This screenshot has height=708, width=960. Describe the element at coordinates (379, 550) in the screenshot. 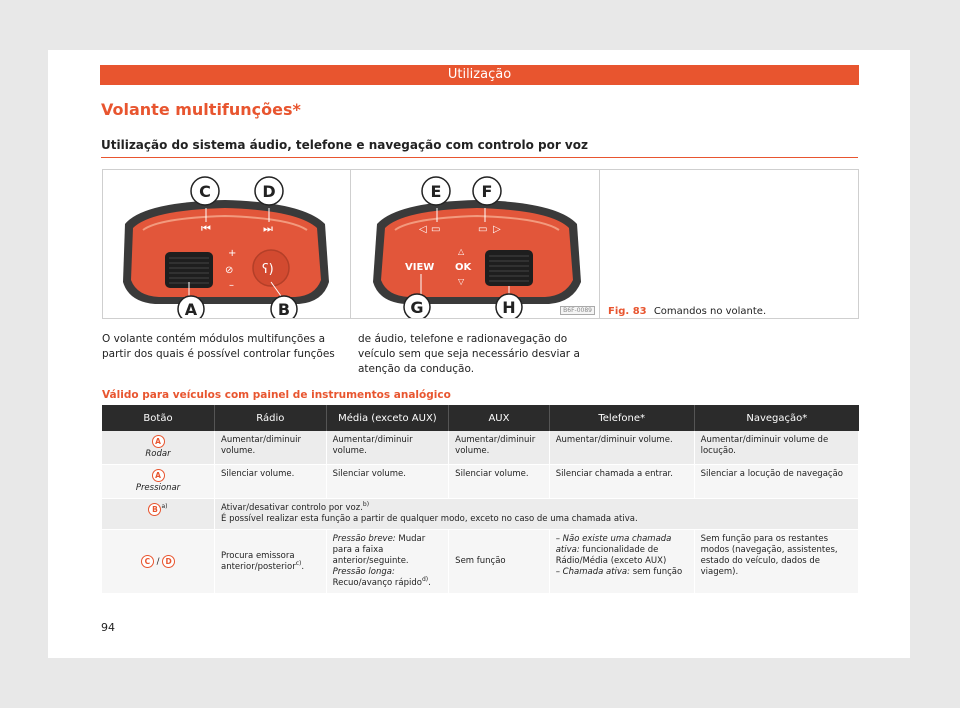

I see `media-short-press-text: Mudar para a faixa anterior/seguinte.` at that location.